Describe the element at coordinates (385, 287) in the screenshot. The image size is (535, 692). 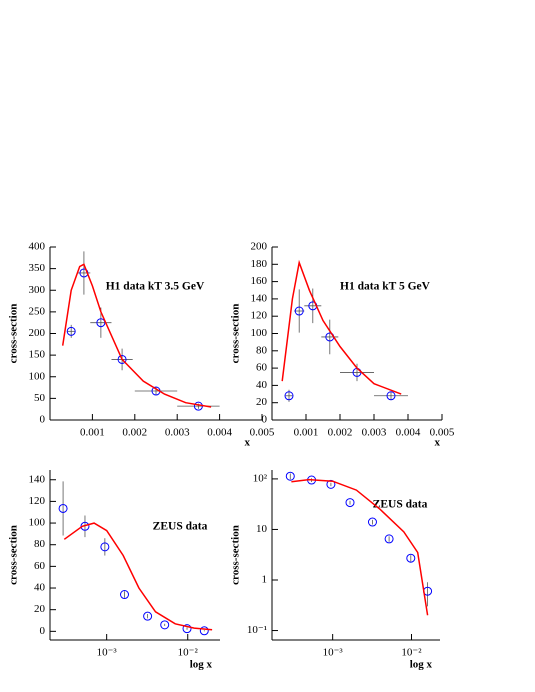
I see `chart-title: H1 data kT 5 GeV` at that location.